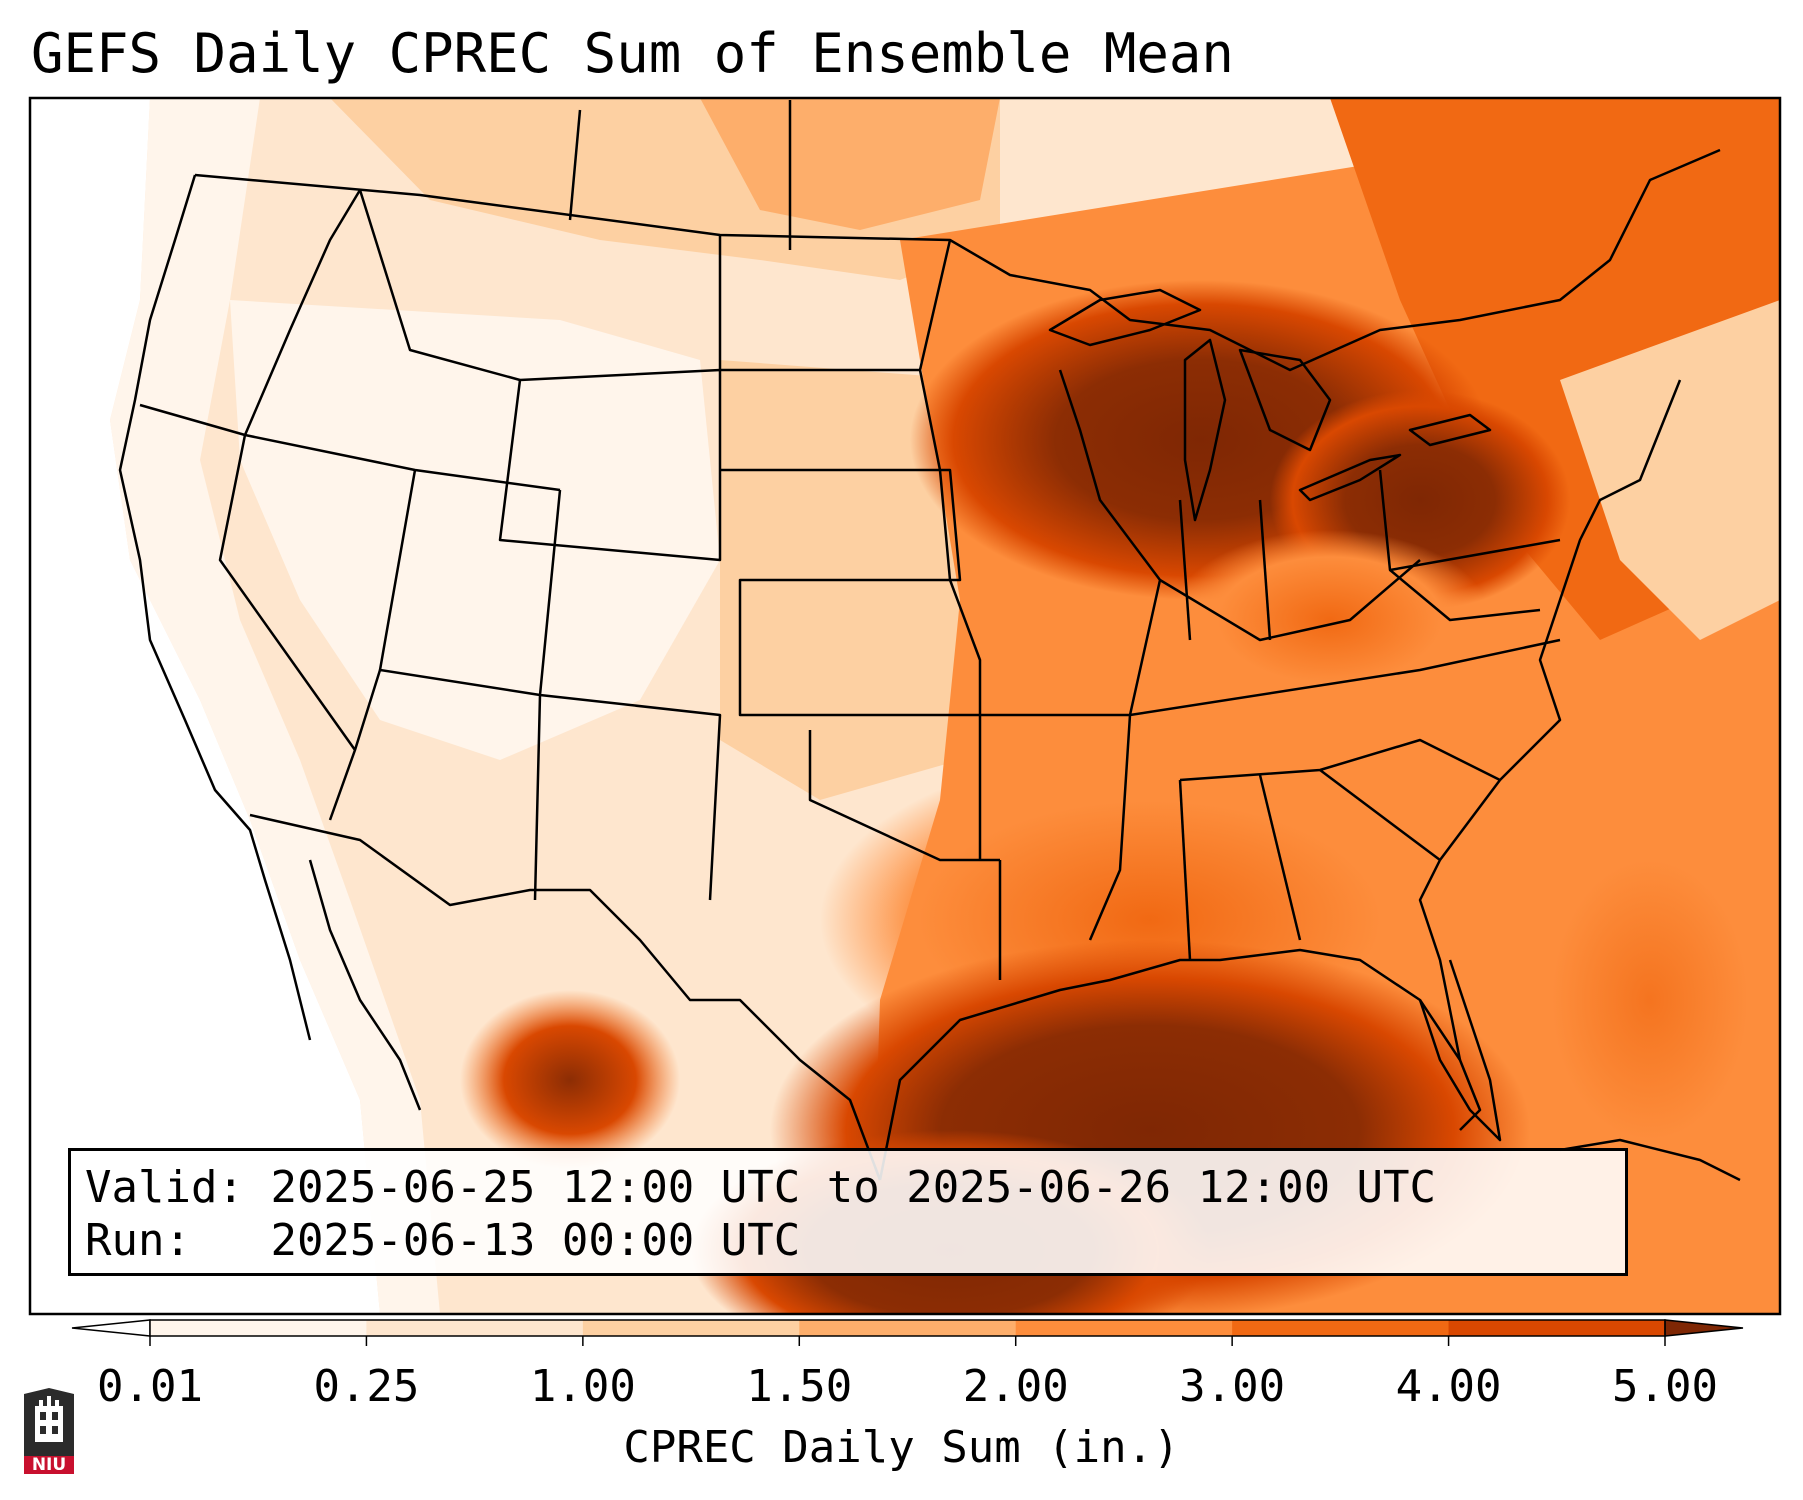 The image size is (1803, 1500). I want to click on colorbar-over-extension, so click(1704, 1328).